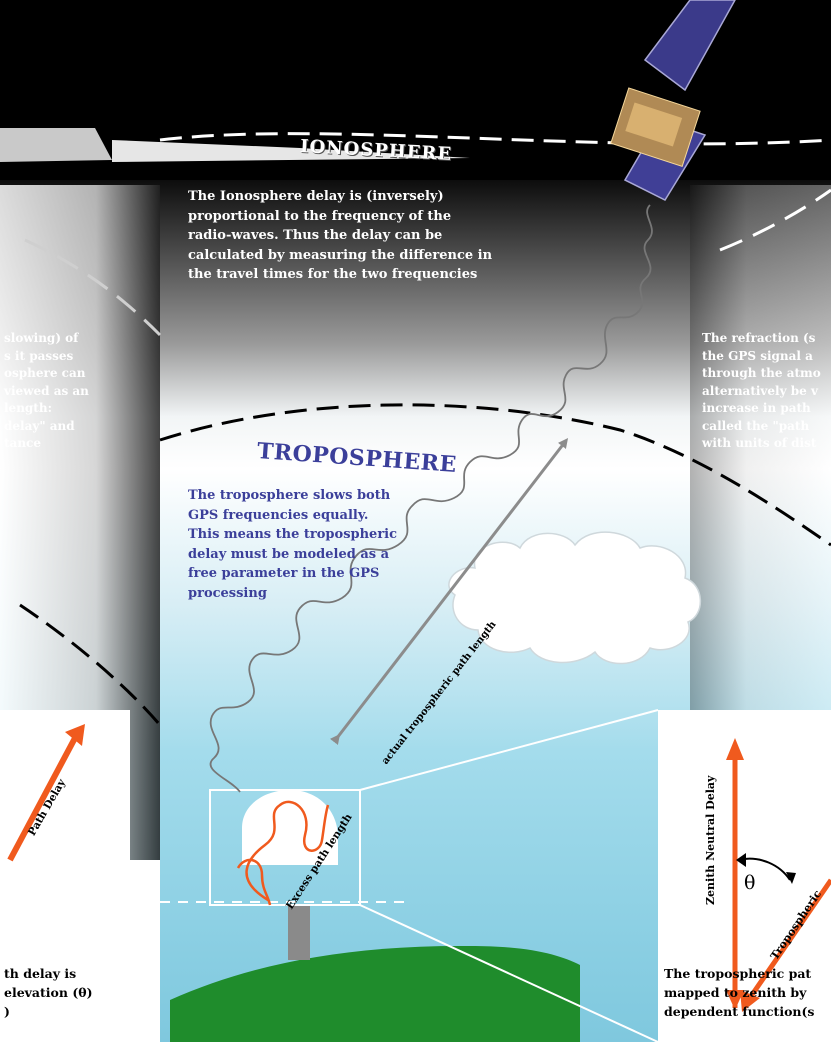 Image resolution: width=831 pixels, height=1042 pixels. What do you see at coordinates (289, 495) in the screenshot?
I see `troposphere-text-line: The troposphere slows both` at bounding box center [289, 495].